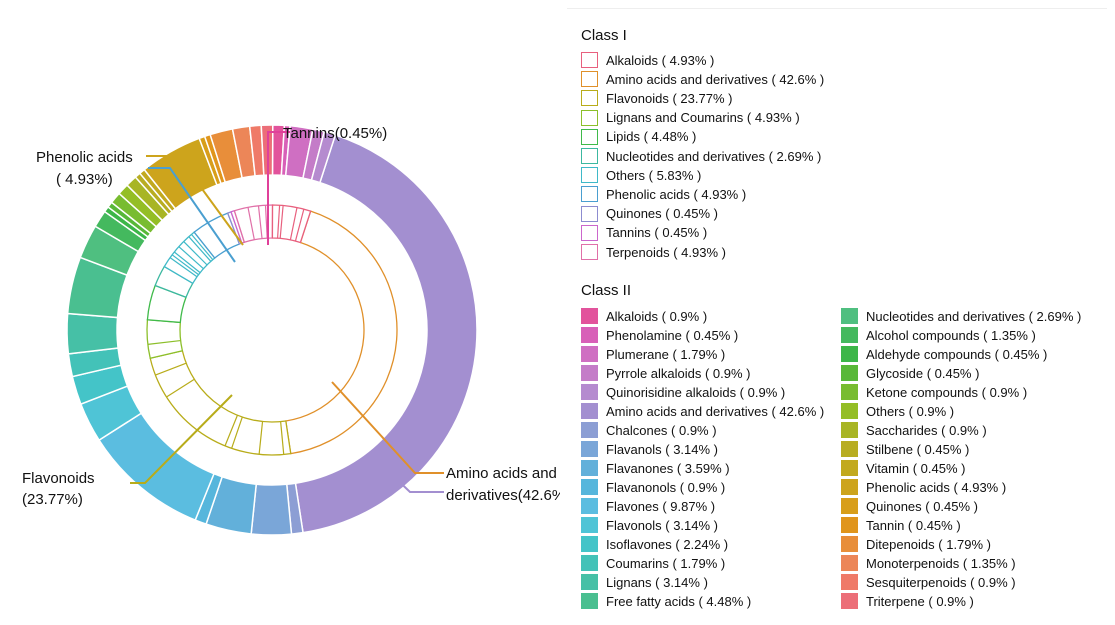 The image size is (1115, 625). Describe the element at coordinates (920, 601) in the screenshot. I see `legend-label: Triterpene ( 0.9% )` at that location.